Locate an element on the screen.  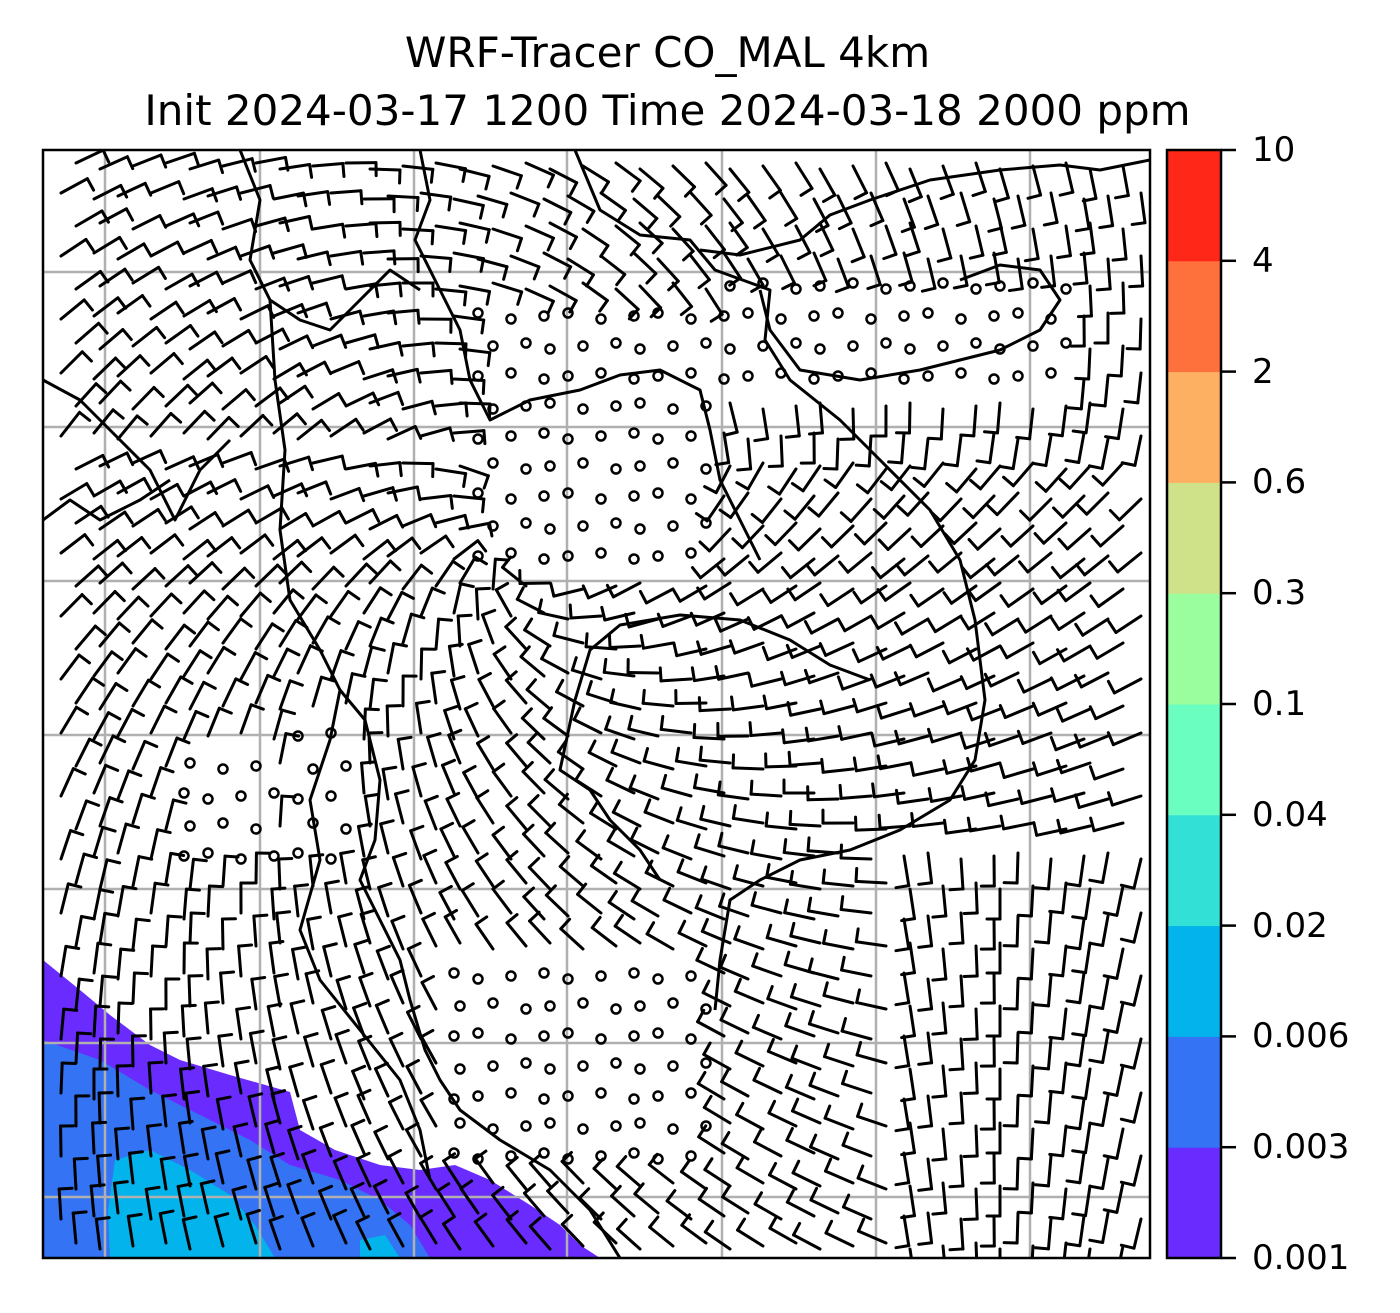
colorbar-tick-label: 0.003 is located at coordinates (1301, 1147).